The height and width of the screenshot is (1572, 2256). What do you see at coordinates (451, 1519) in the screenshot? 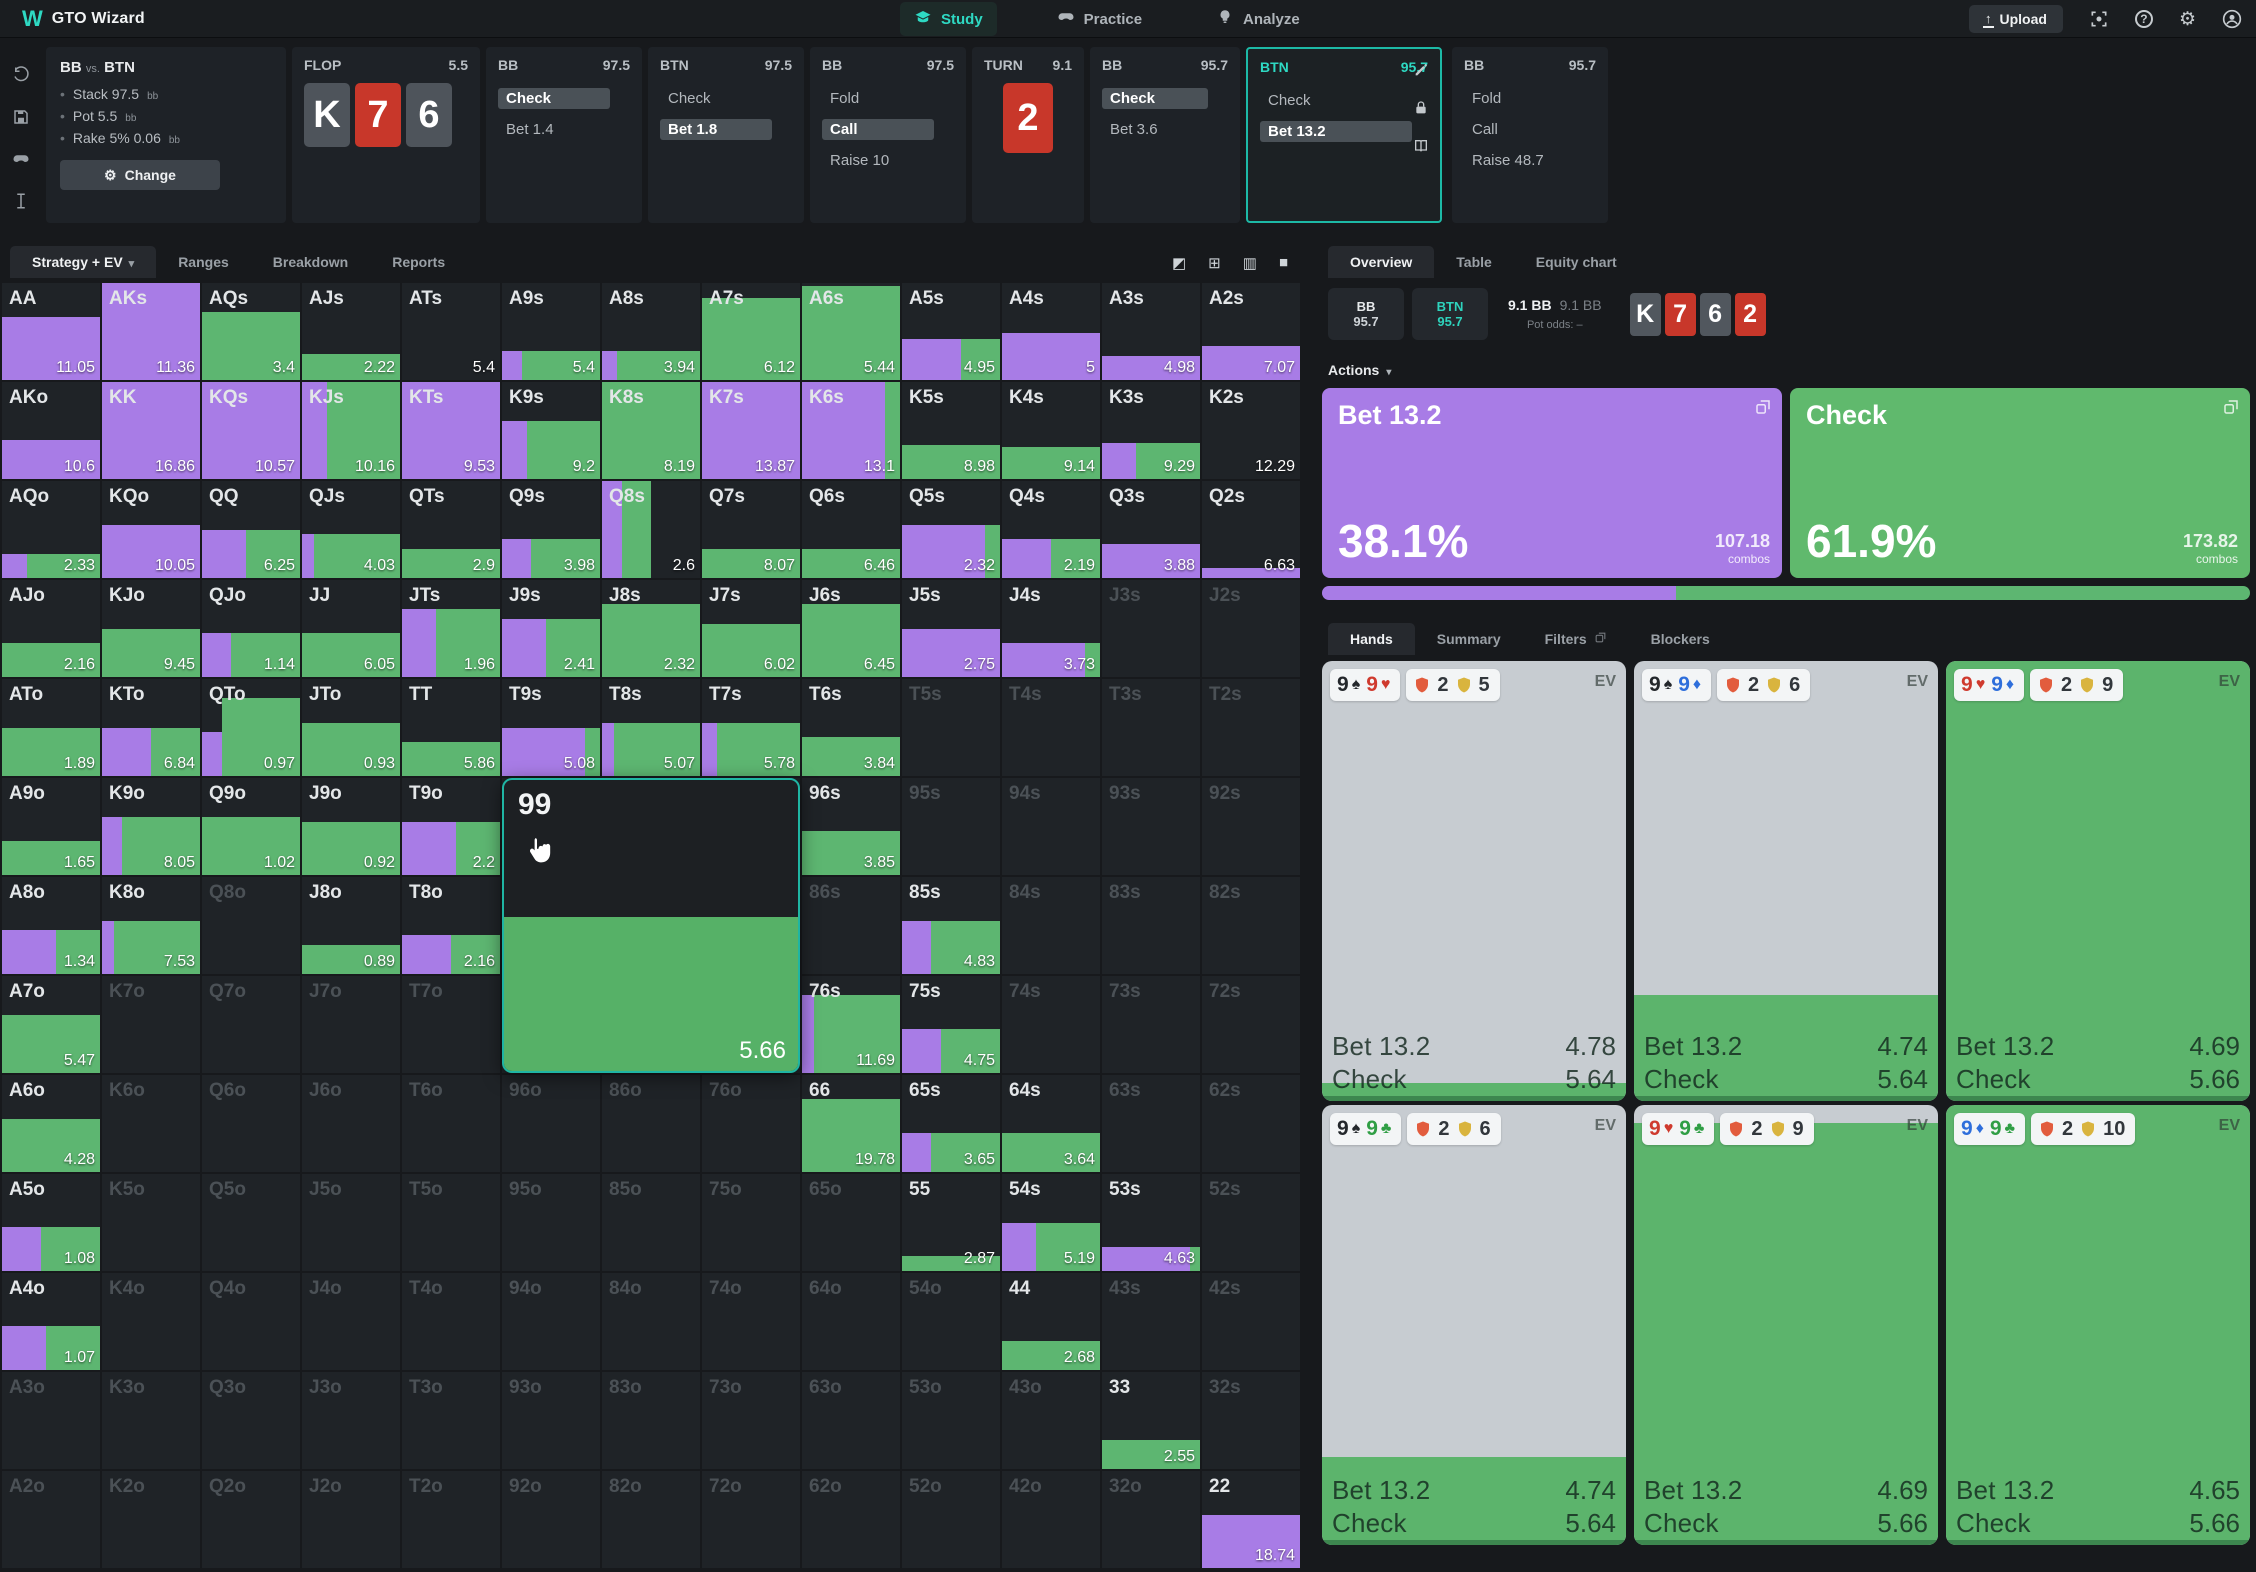
I see `grid-cell-T2o: T2o` at bounding box center [451, 1519].